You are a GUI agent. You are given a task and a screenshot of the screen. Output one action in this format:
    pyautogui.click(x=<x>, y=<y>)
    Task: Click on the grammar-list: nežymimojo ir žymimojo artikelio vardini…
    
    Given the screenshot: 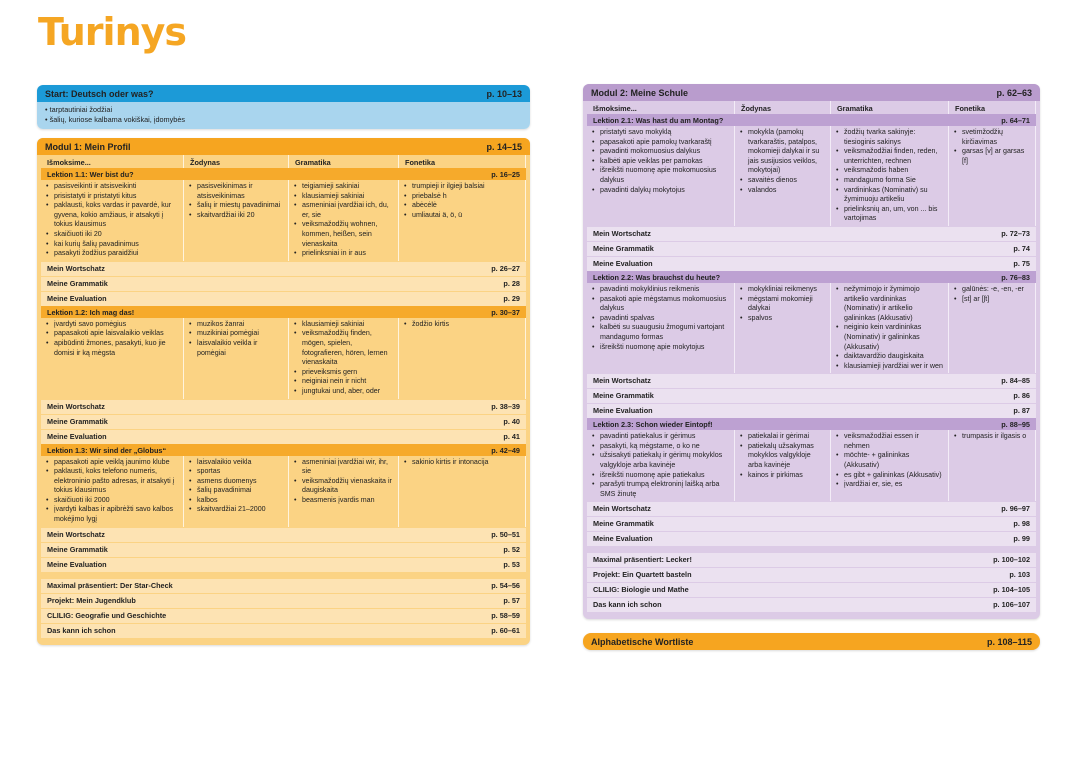 What is the action you would take?
    pyautogui.click(x=890, y=328)
    